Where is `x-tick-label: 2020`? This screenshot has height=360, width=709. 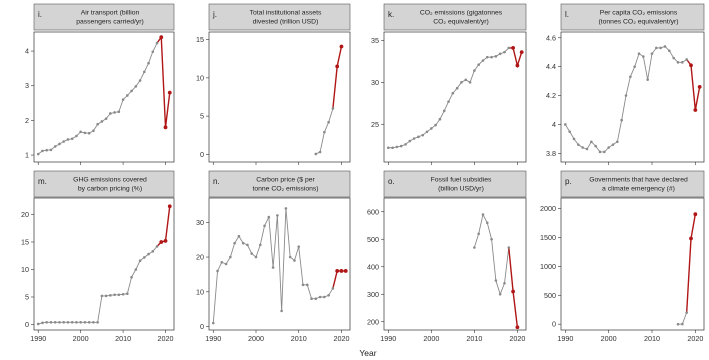 x-tick-label: 2020 is located at coordinates (517, 338).